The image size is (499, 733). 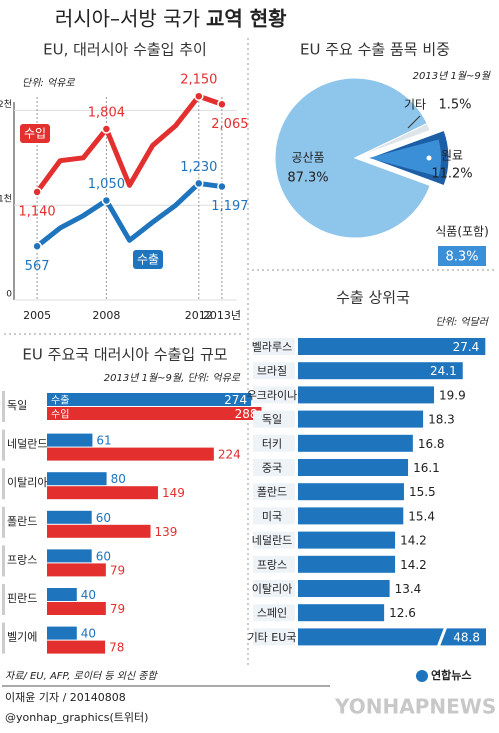 I want to click on subtitle: 2013년 1월~9월, so click(x=452, y=76).